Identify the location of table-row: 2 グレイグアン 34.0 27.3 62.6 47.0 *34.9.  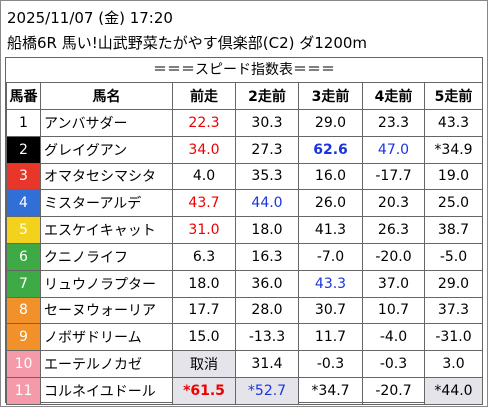
(244, 149).